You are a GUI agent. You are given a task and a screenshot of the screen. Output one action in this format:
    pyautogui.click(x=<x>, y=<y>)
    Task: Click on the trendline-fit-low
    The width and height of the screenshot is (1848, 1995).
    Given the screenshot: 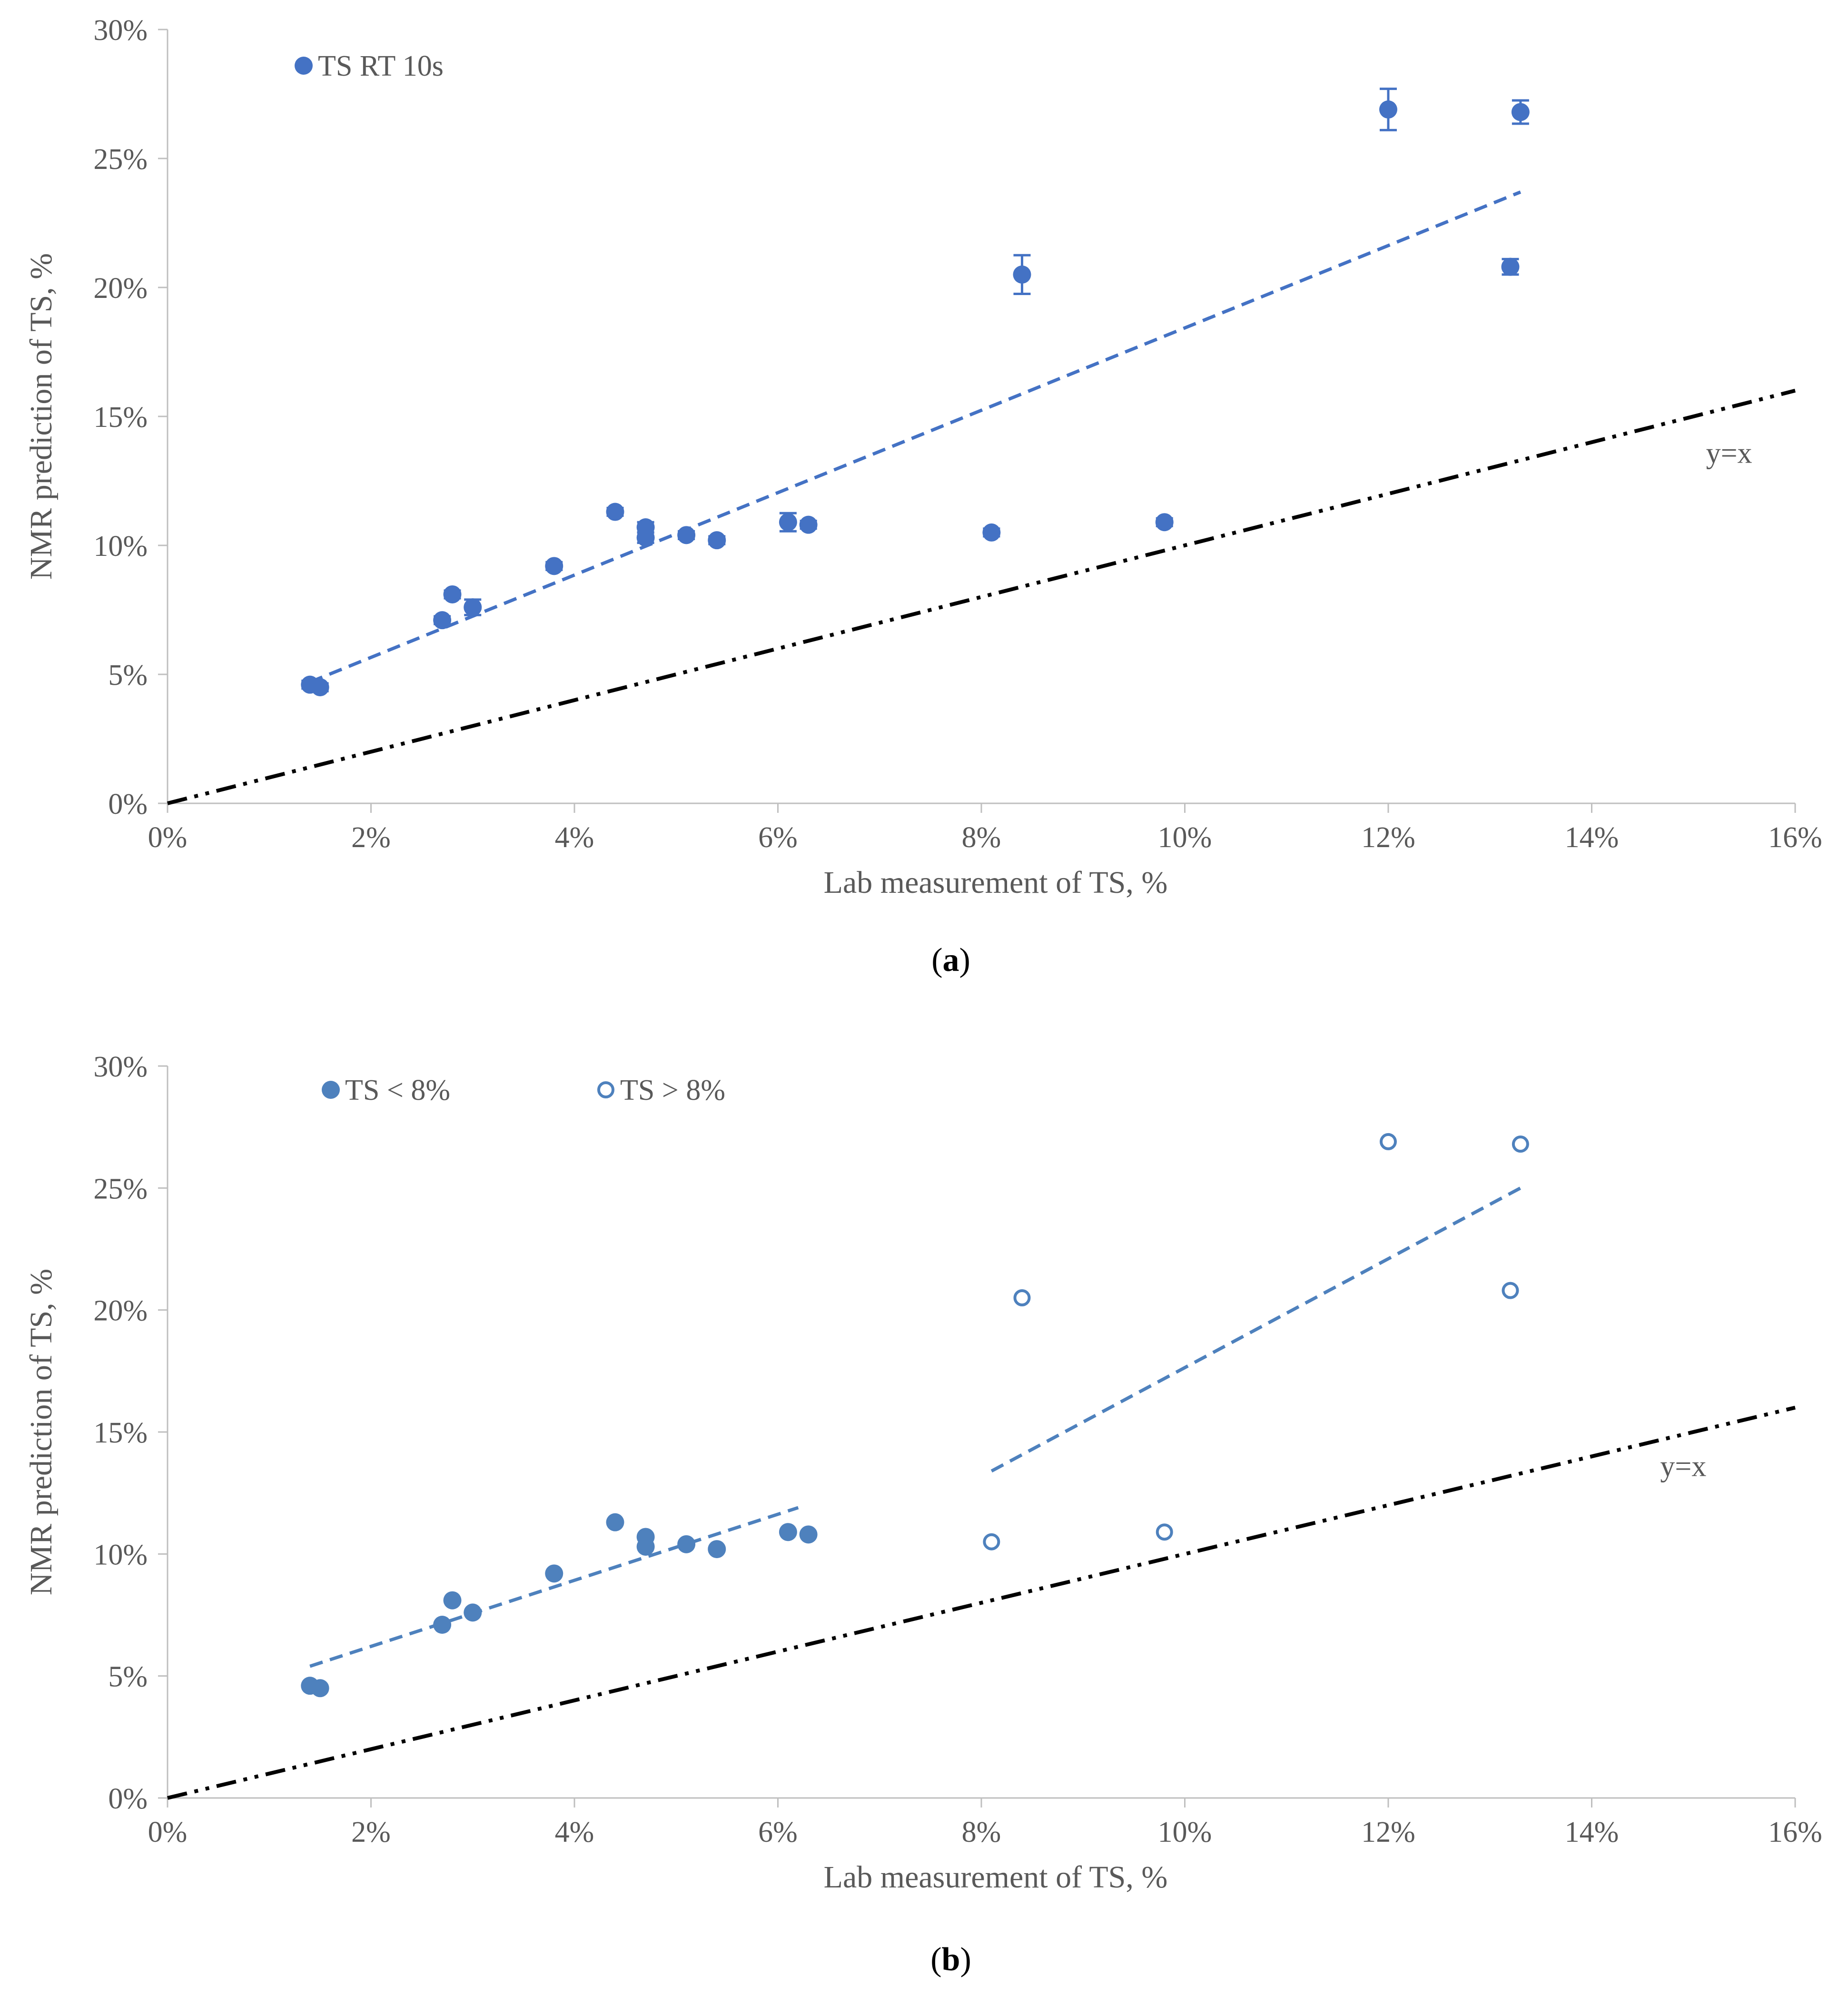 What is the action you would take?
    pyautogui.click(x=554, y=1587)
    